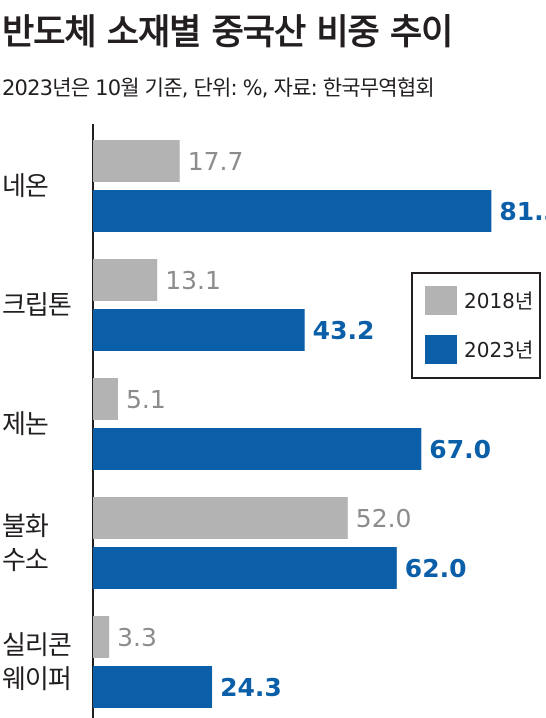  What do you see at coordinates (436, 568) in the screenshot?
I see `data-label: 62.0` at bounding box center [436, 568].